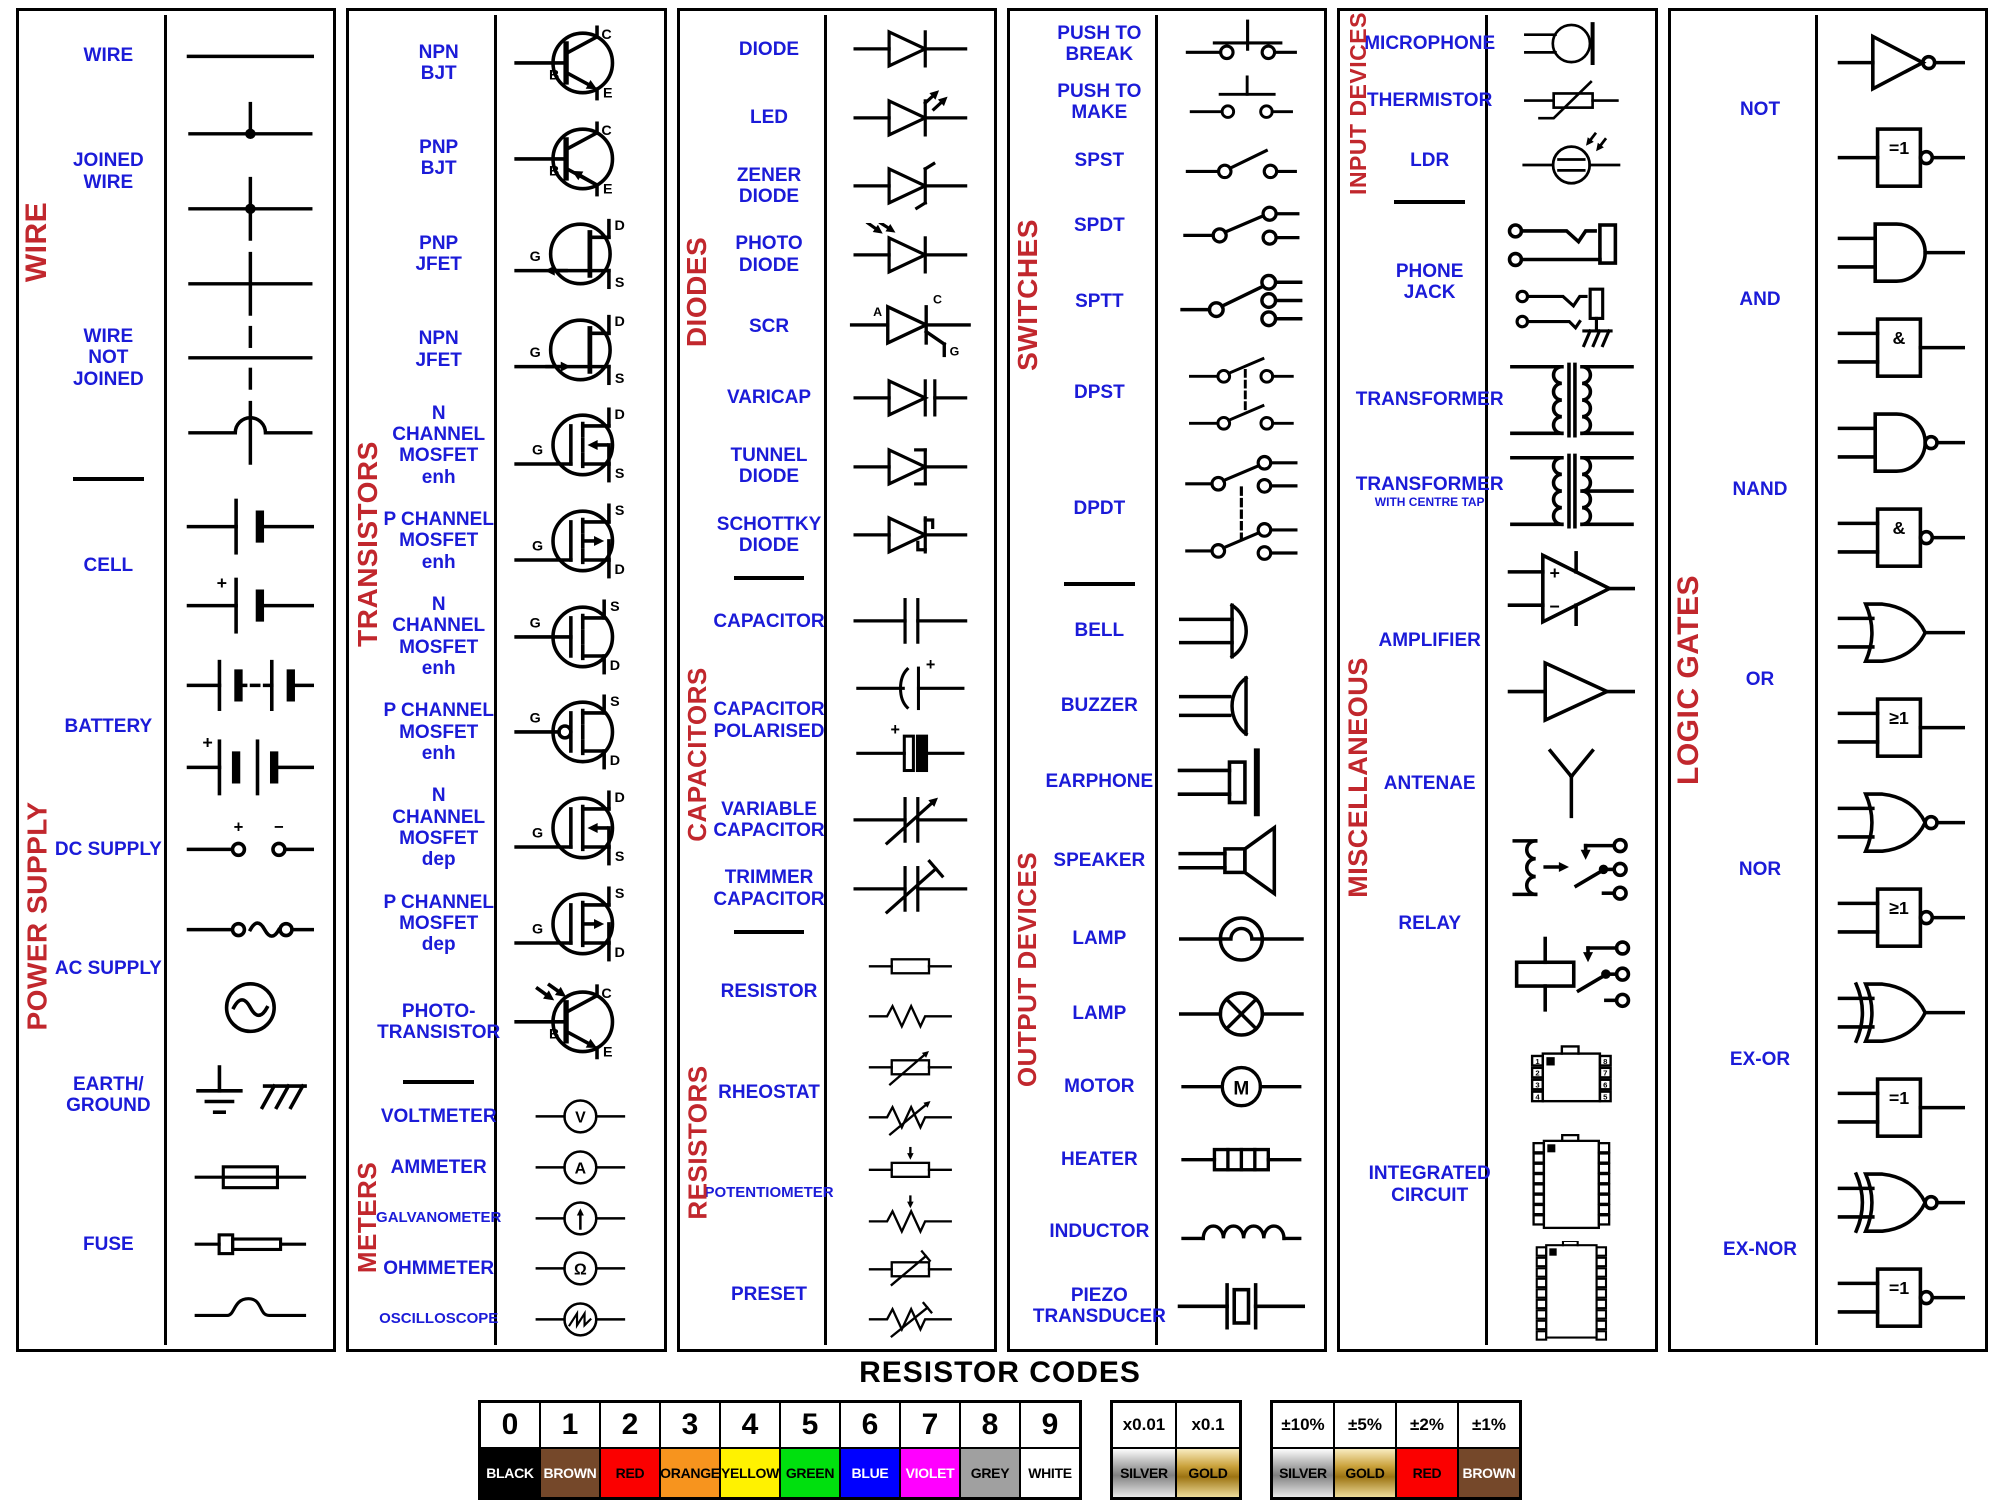 The height and width of the screenshot is (1500, 2000). Describe the element at coordinates (990, 1473) in the screenshot. I see `color-cell-grey: GREY` at that location.